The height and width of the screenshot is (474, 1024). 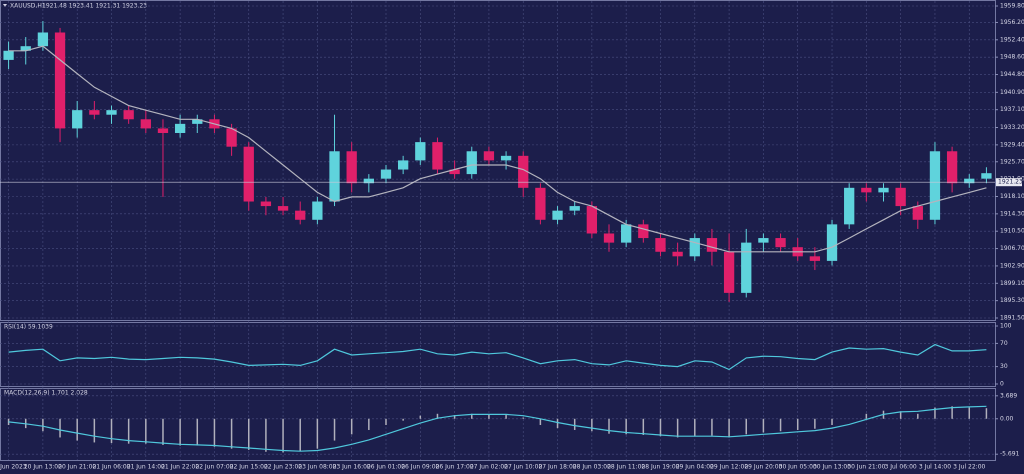 What do you see at coordinates (1006, 326) in the screenshot?
I see `y-tick-label: 100` at bounding box center [1006, 326].